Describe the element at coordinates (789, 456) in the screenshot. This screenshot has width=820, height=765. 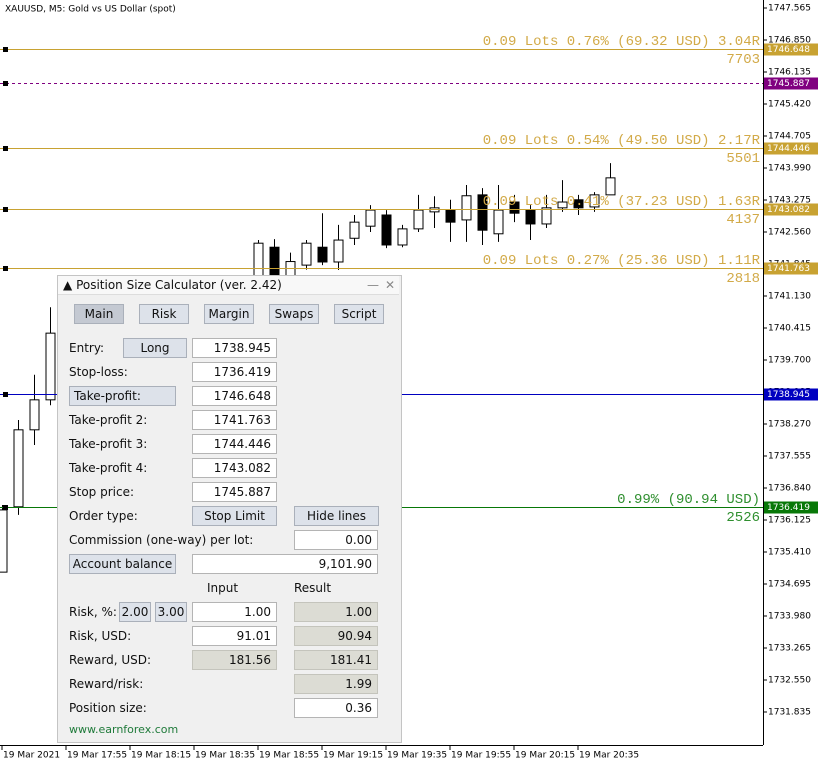
I see `price-tick-label: 1737.555` at that location.